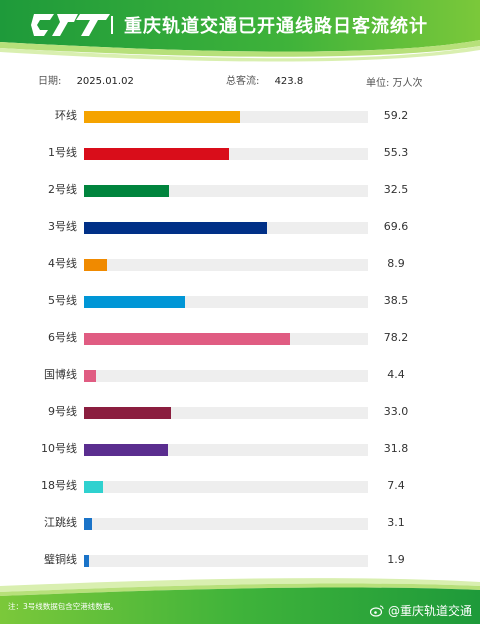 This screenshot has height=624, width=480. What do you see at coordinates (396, 448) in the screenshot?
I see `bar-value-label: 31.8` at bounding box center [396, 448].